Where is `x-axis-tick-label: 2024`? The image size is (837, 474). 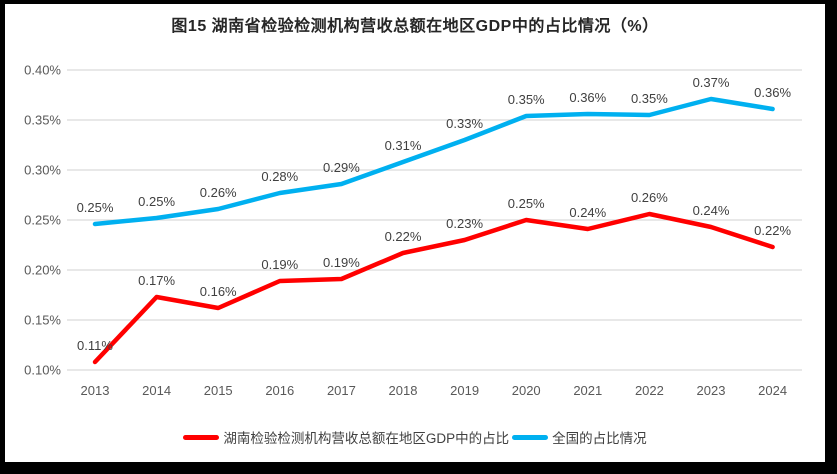
x-axis-tick-label: 2024 is located at coordinates (772, 390).